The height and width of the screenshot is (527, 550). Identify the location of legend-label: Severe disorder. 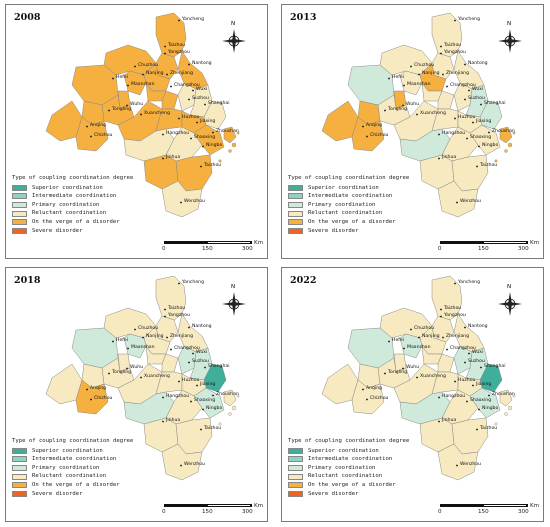
(333, 230).